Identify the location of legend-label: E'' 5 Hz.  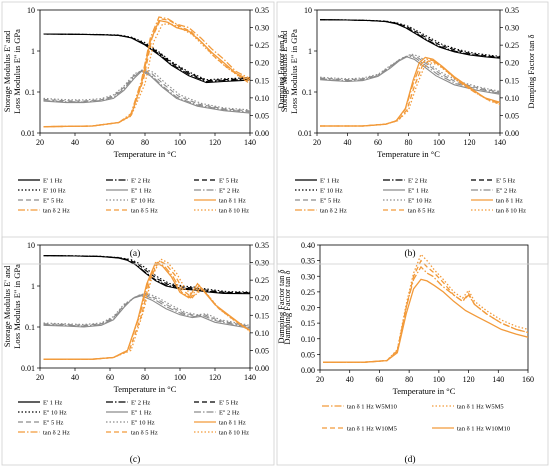
(330, 201).